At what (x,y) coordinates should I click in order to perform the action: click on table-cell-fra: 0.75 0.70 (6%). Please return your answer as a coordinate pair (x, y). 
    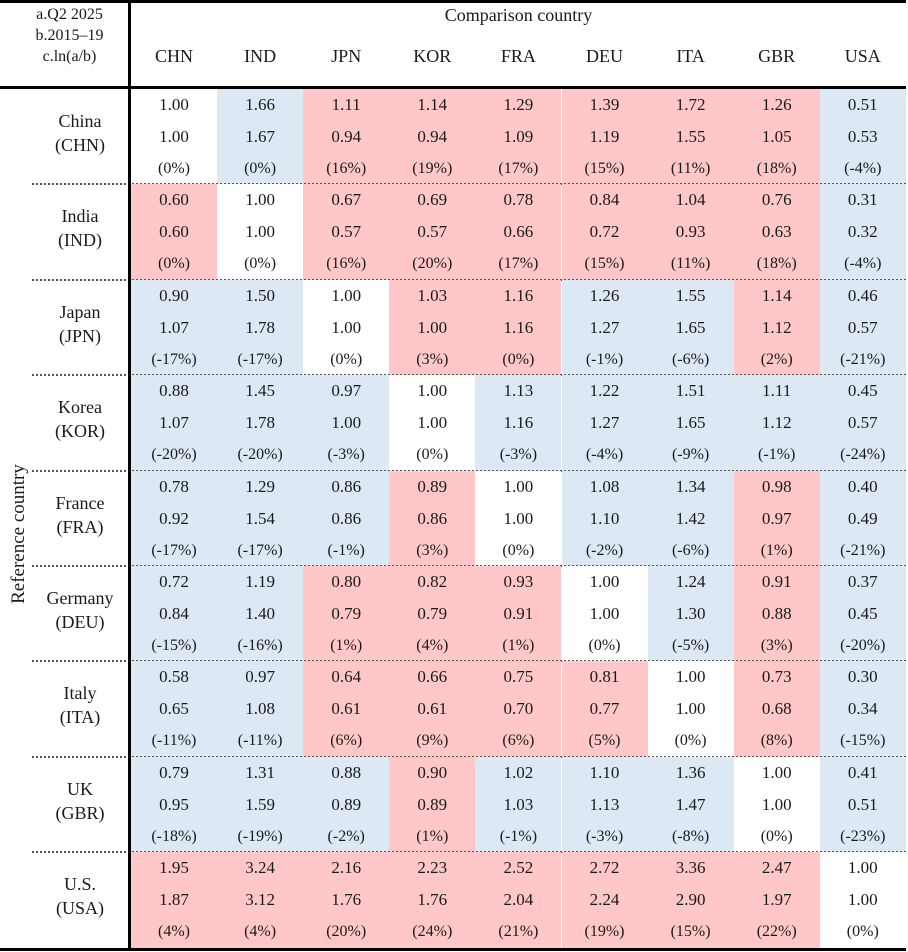
    Looking at the image, I should click on (518, 709).